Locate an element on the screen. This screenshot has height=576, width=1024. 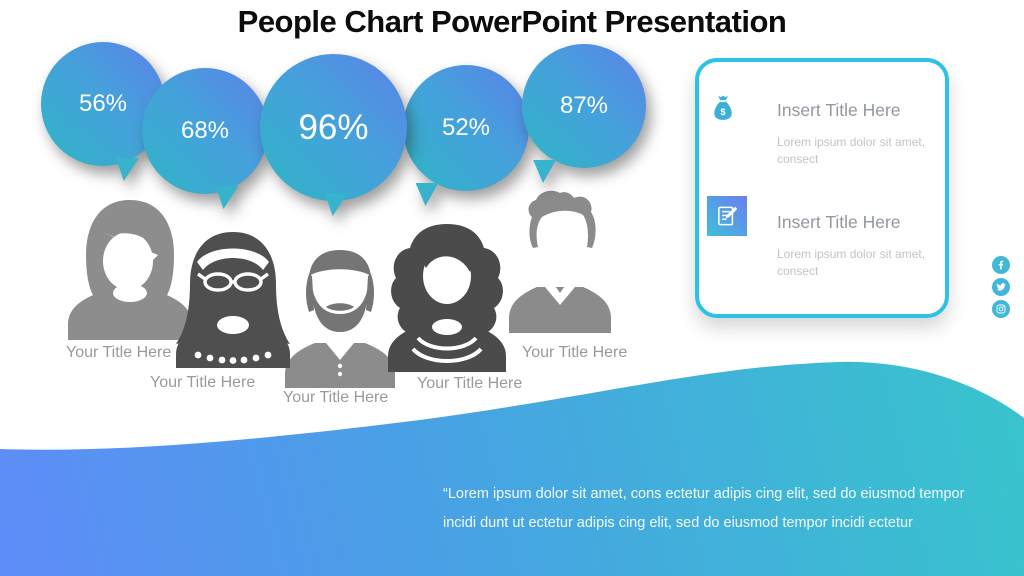
bubble-circle: 87% is located at coordinates (584, 106).